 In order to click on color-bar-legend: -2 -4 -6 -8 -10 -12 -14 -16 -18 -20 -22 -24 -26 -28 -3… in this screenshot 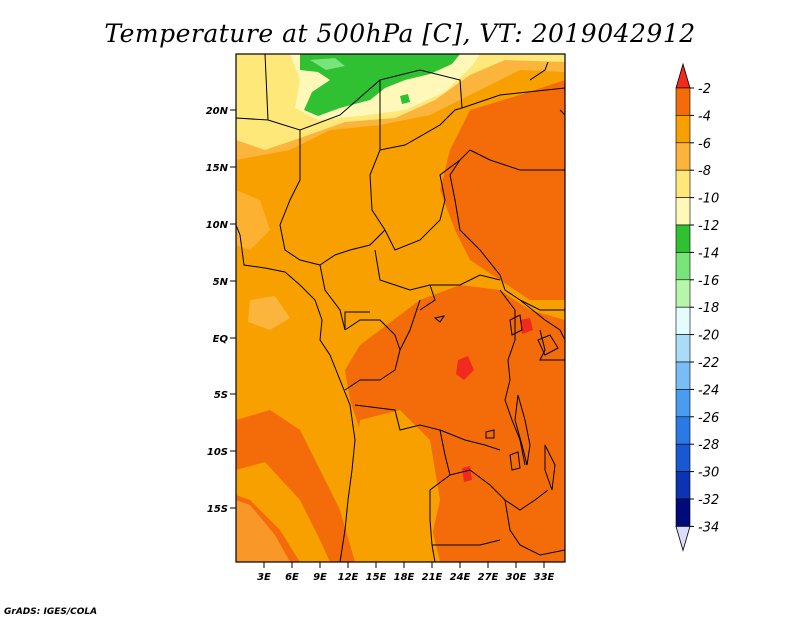, I will do `click(697, 307)`.